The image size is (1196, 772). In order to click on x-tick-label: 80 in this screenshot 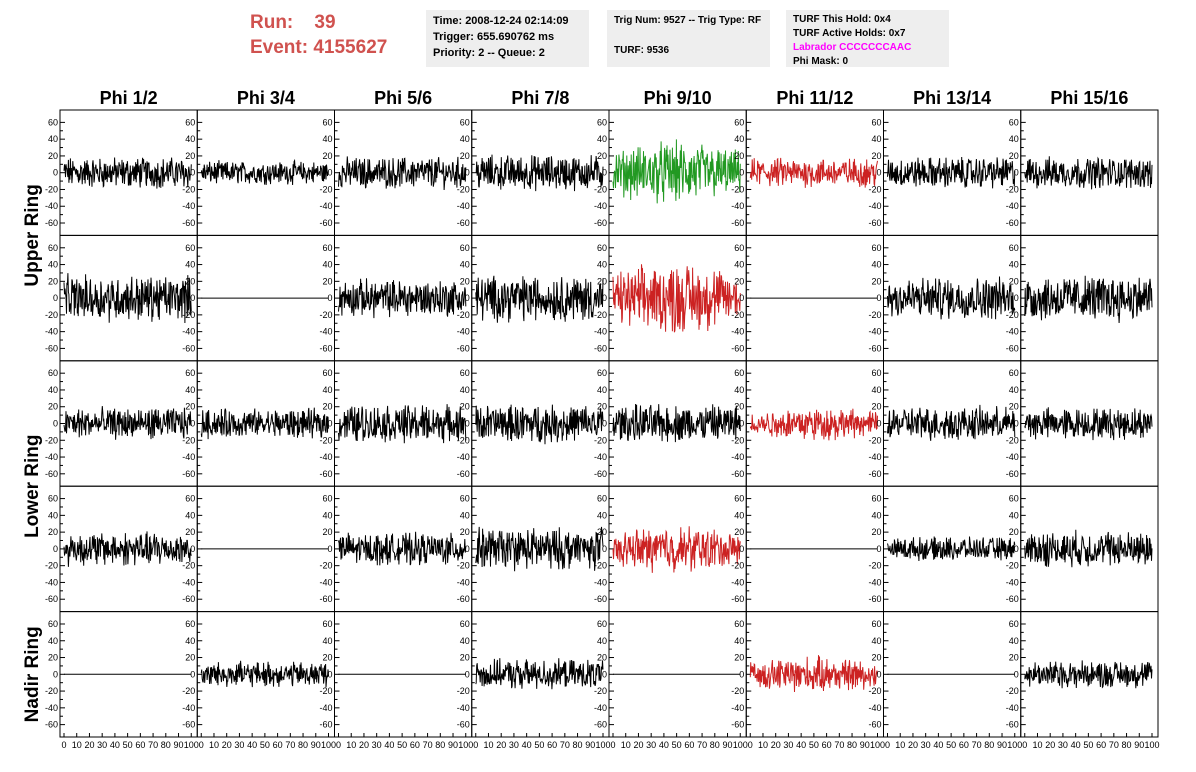, I will do `click(440, 745)`.